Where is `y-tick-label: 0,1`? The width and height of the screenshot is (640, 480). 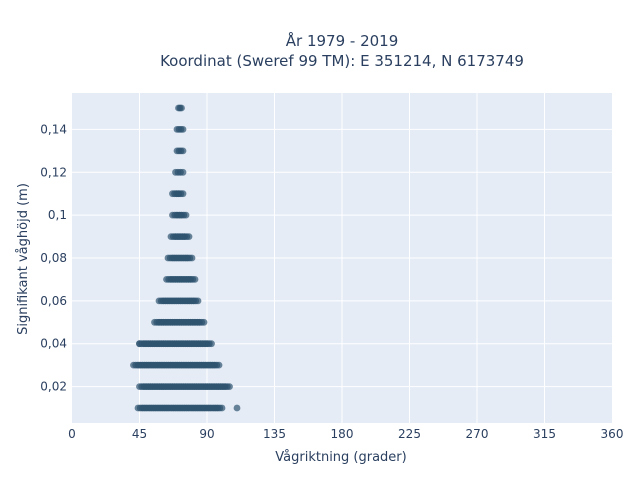
y-tick-label: 0,1 is located at coordinates (57, 215).